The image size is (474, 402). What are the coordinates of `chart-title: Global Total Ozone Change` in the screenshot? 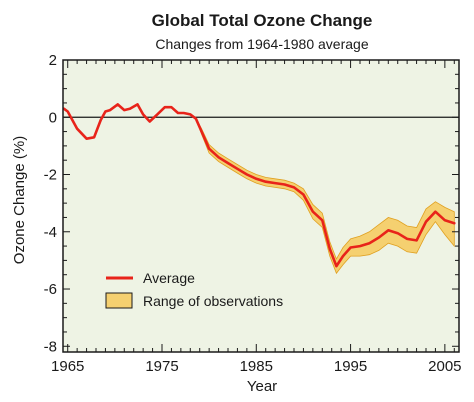 It's located at (262, 20).